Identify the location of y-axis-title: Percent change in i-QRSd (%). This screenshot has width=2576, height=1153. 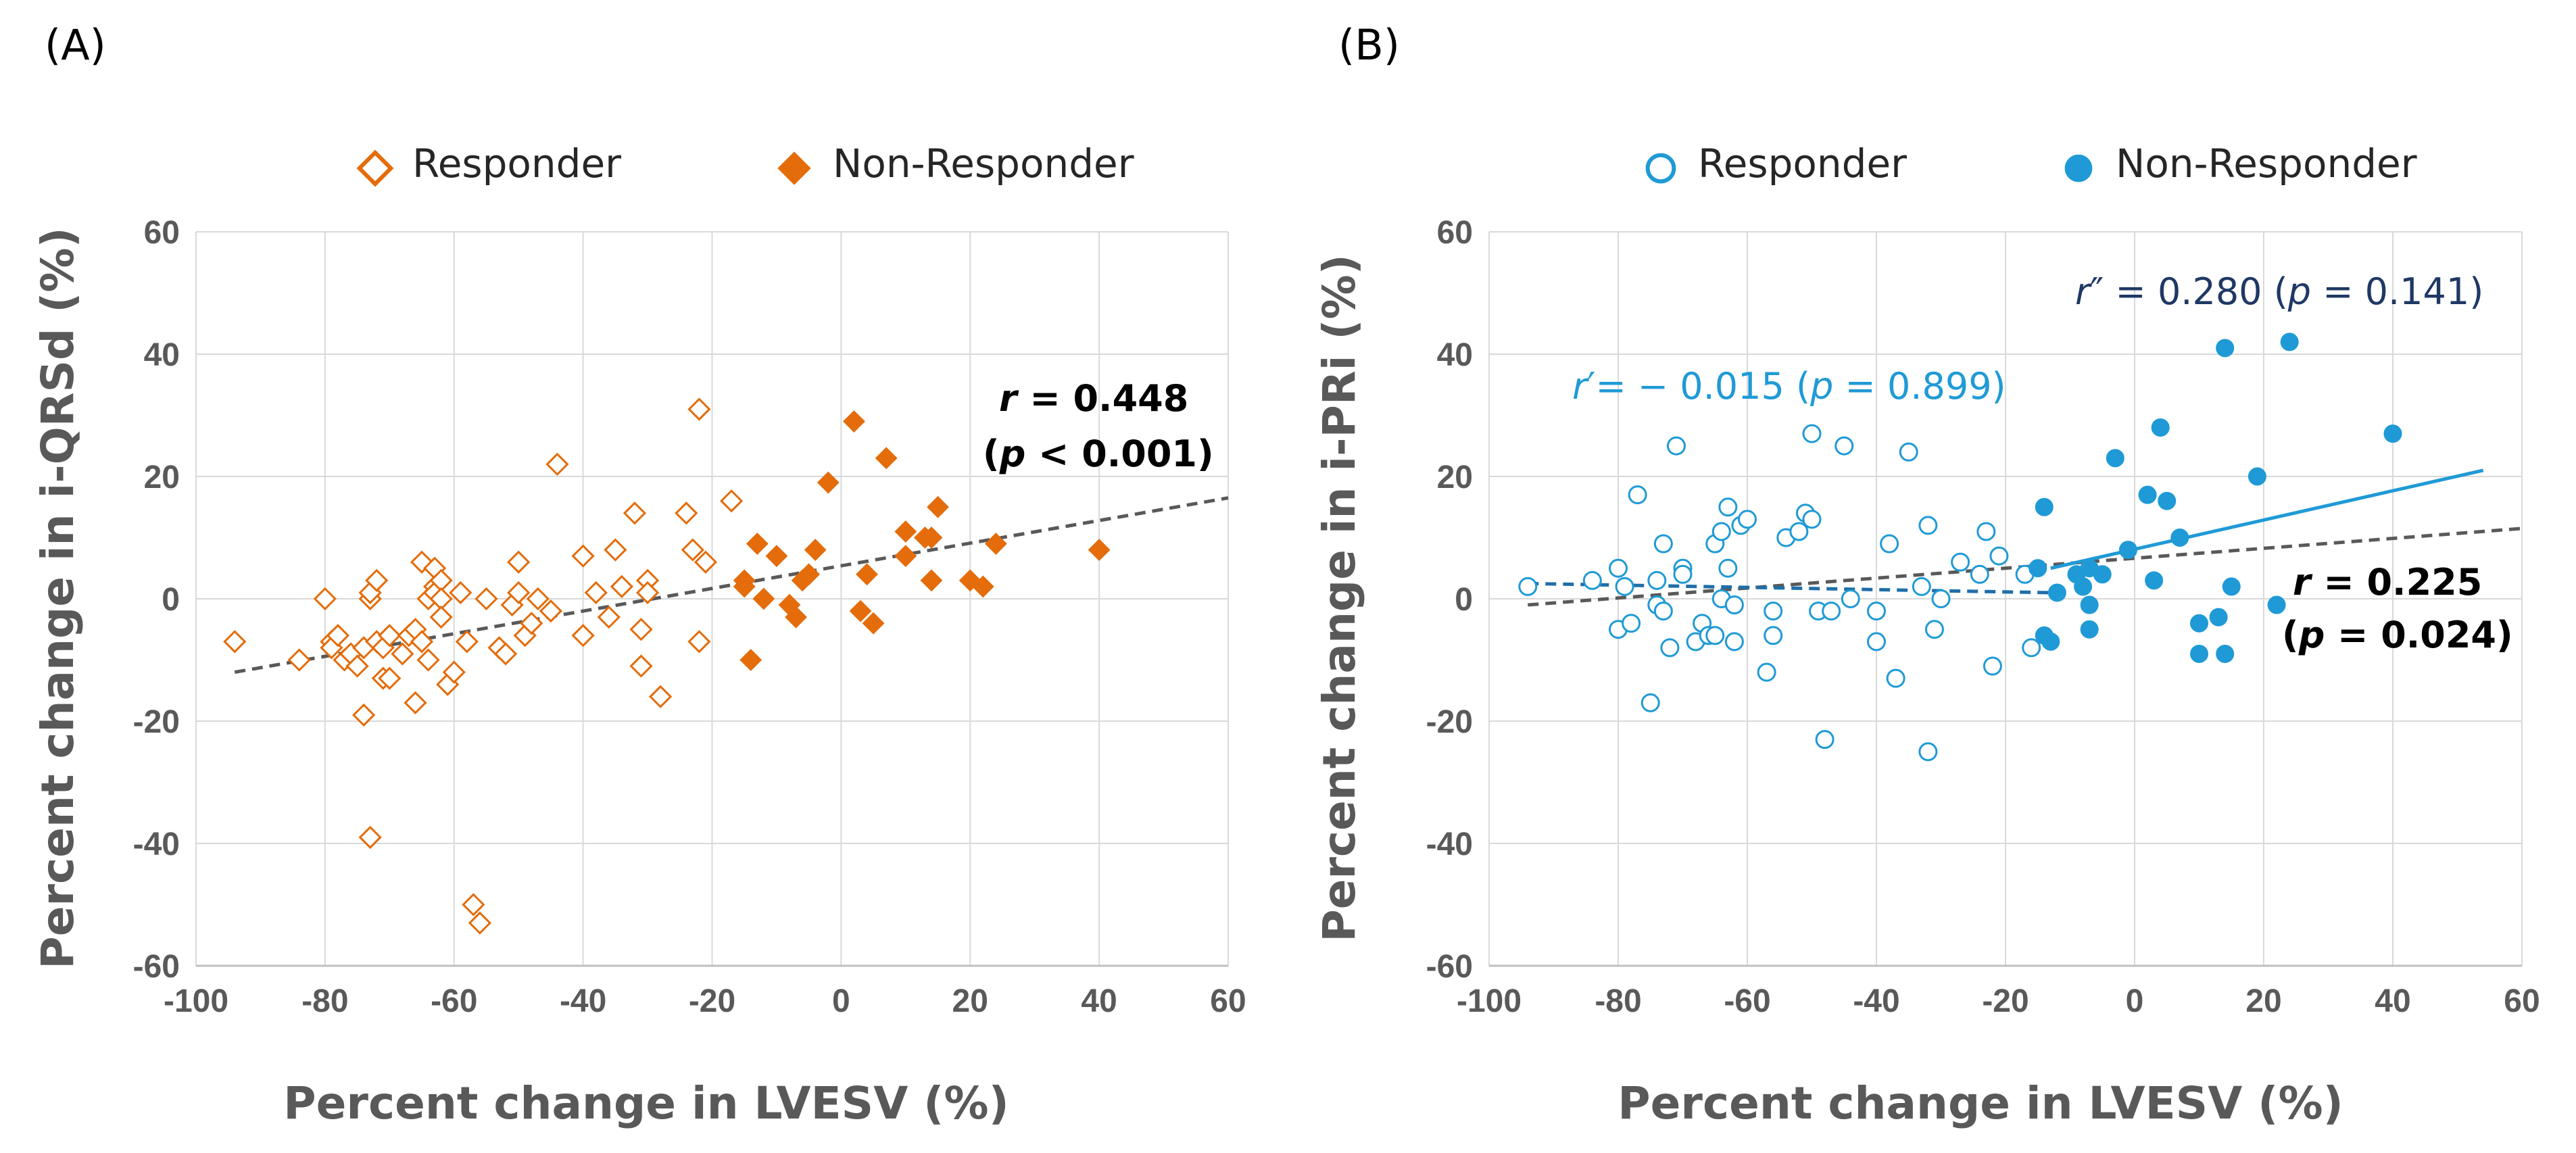
(58, 597).